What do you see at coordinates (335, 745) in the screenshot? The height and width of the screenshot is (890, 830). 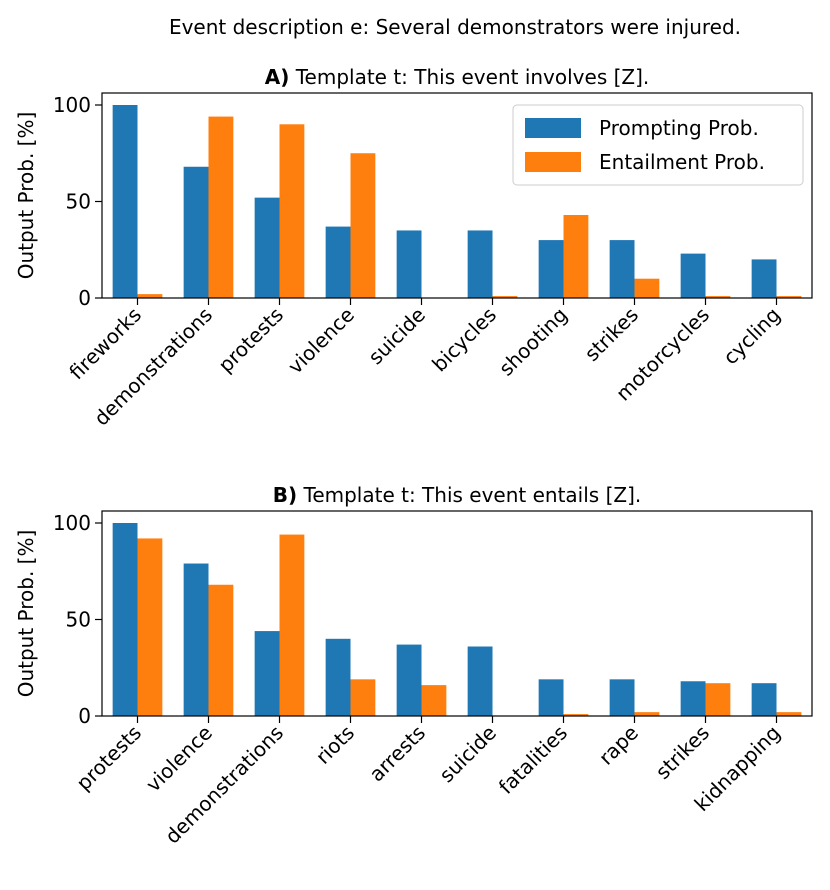 I see `x-tick-label-riots: riots` at bounding box center [335, 745].